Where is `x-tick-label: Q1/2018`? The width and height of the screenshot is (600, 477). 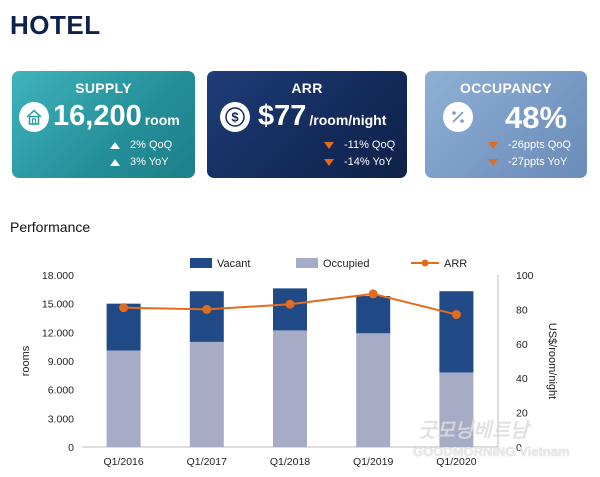
x-tick-label: Q1/2018 is located at coordinates (290, 462).